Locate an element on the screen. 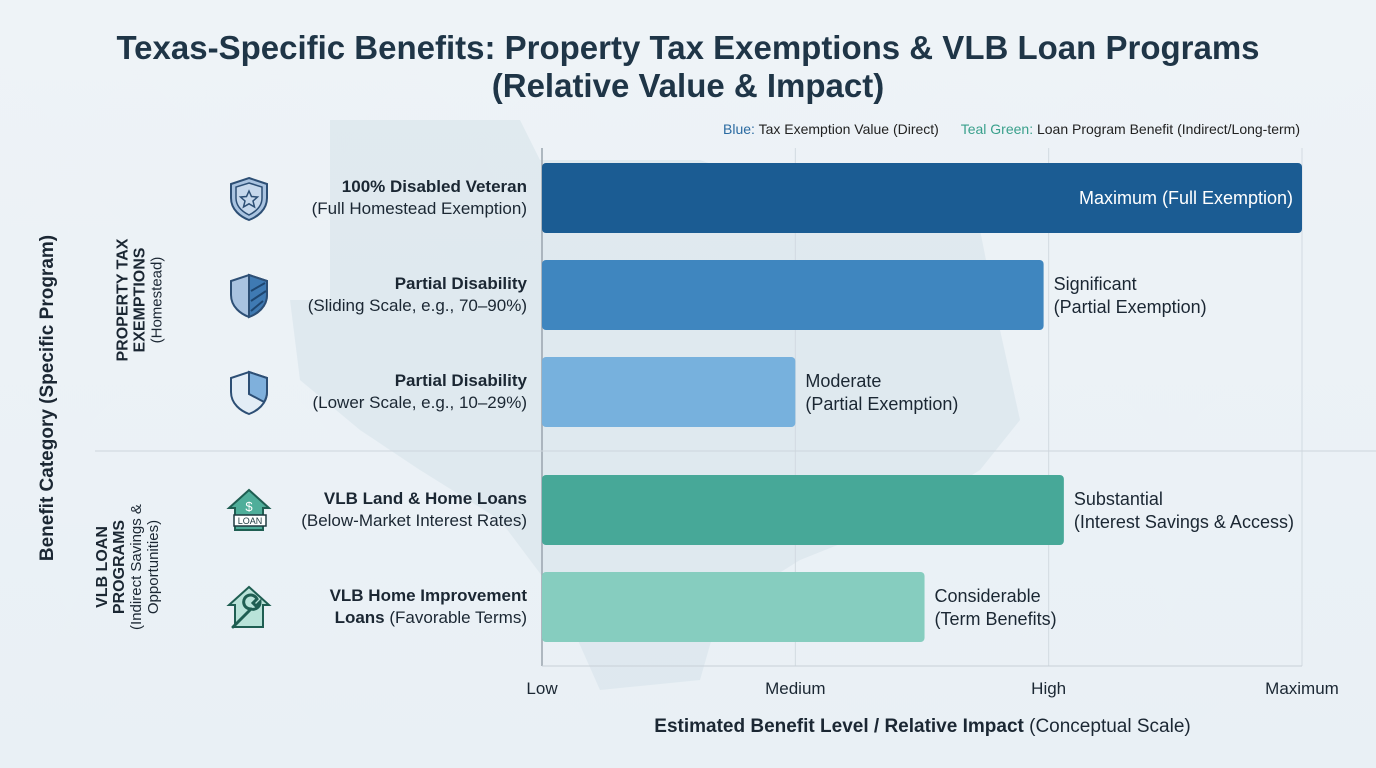  category-title-cont: Loans is located at coordinates (359, 617).